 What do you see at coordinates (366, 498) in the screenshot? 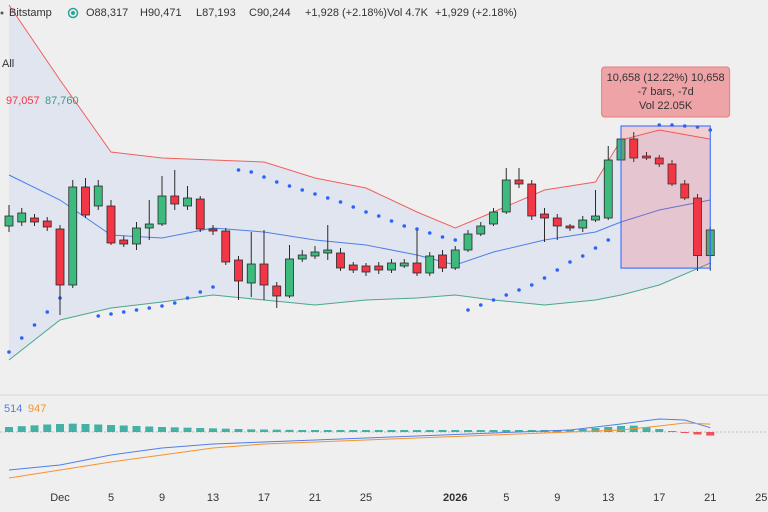
I see `x-tick-label: 25` at bounding box center [366, 498].